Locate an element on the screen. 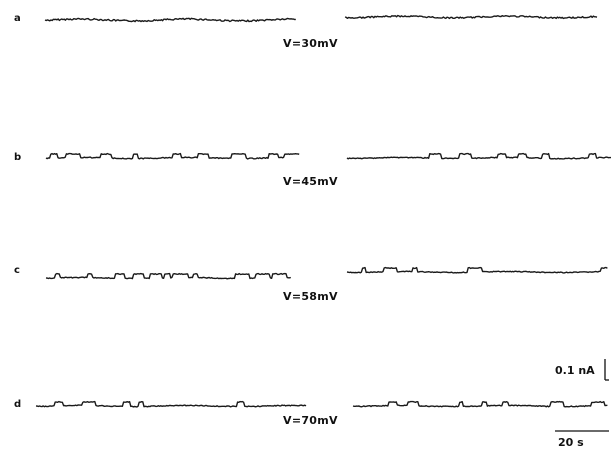  current-scale-label: 0.1 nA is located at coordinates (575, 370).